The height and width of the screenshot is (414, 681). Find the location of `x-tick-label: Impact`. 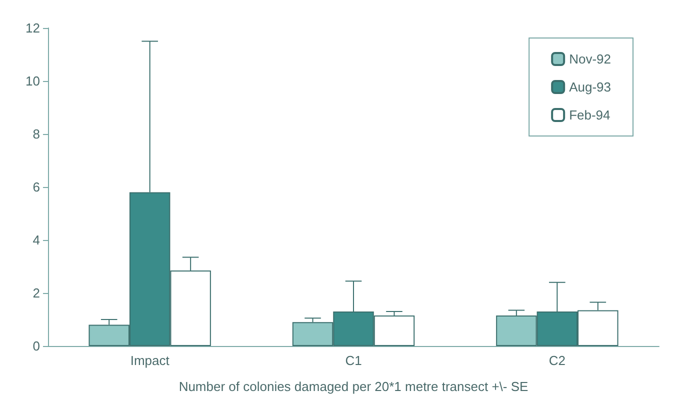

x-tick-label: Impact is located at coordinates (150, 360).